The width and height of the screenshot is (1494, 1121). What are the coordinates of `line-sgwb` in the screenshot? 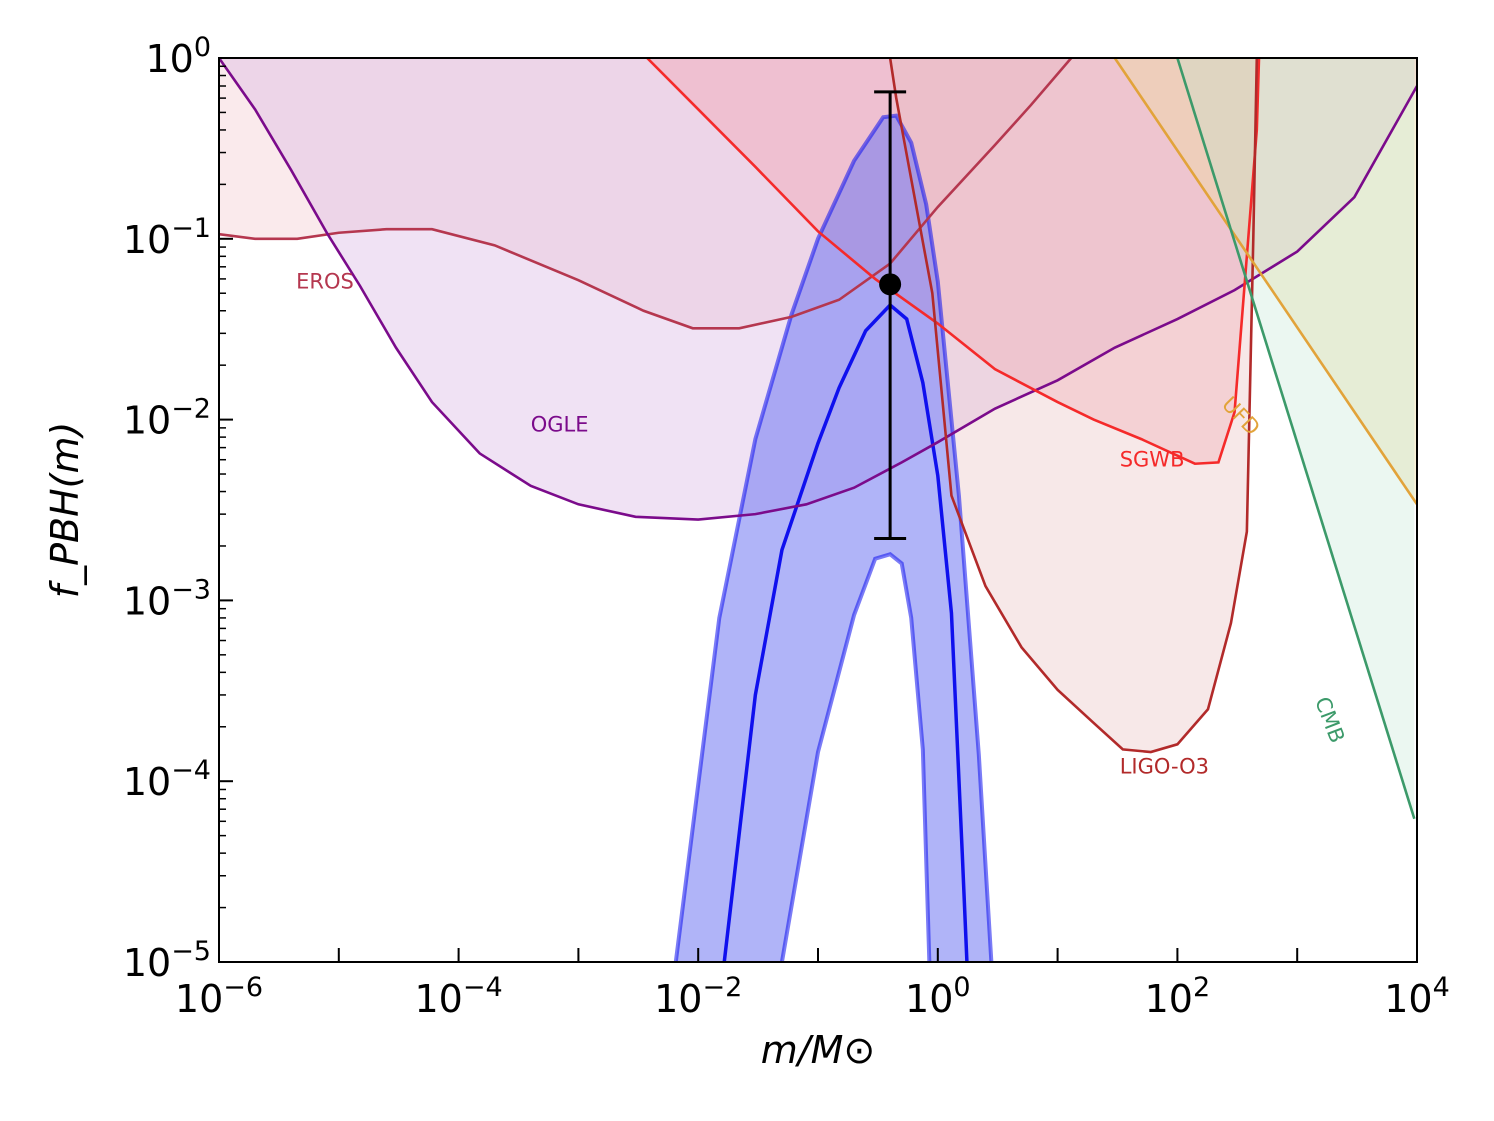 It's located at (953, 262).